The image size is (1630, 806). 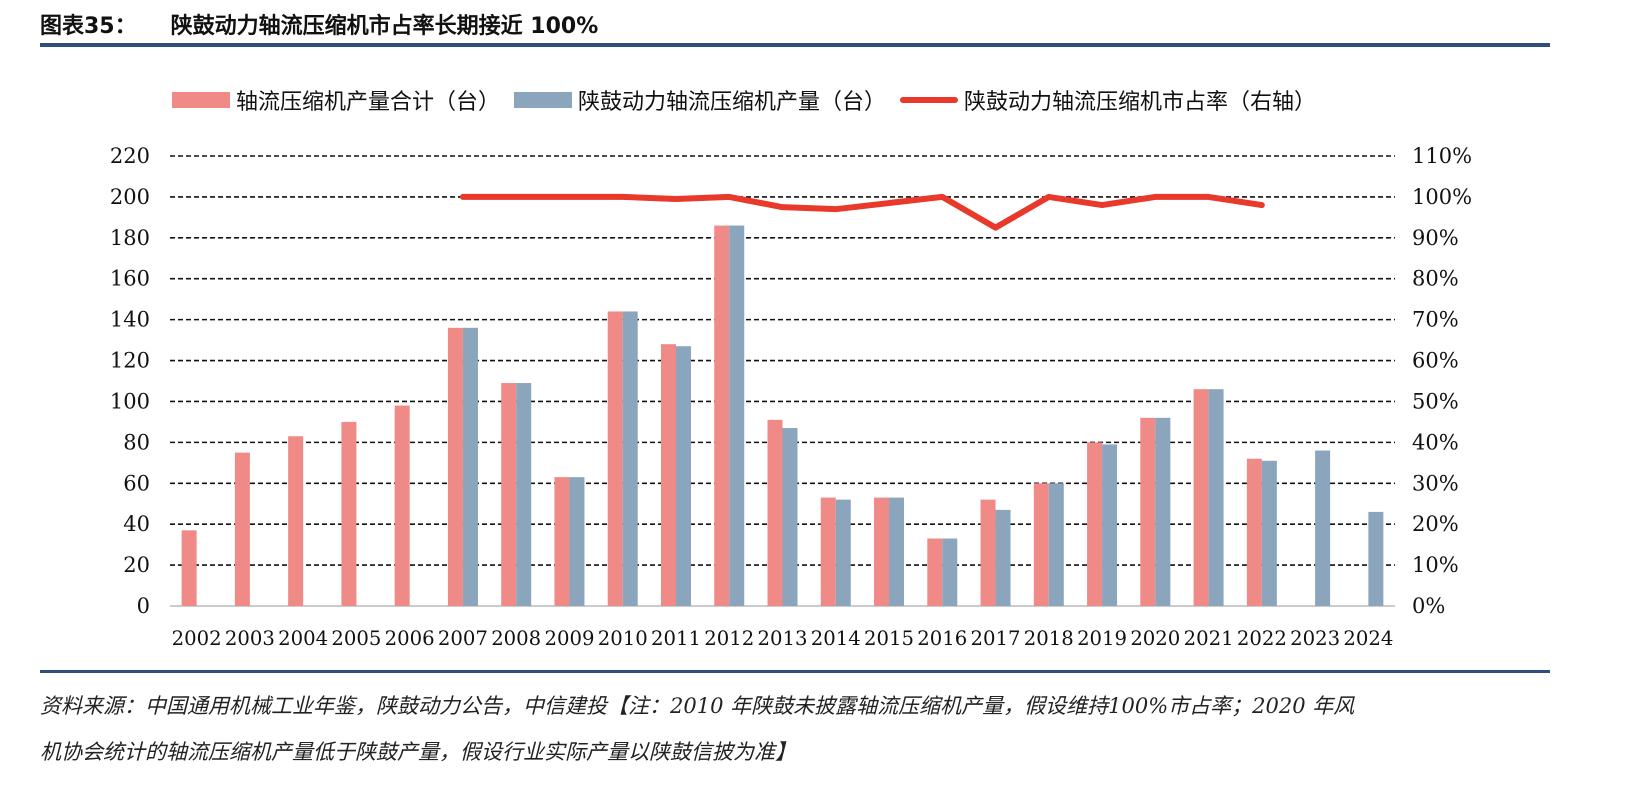 I want to click on bar-shaangu-2021, so click(x=1216, y=497).